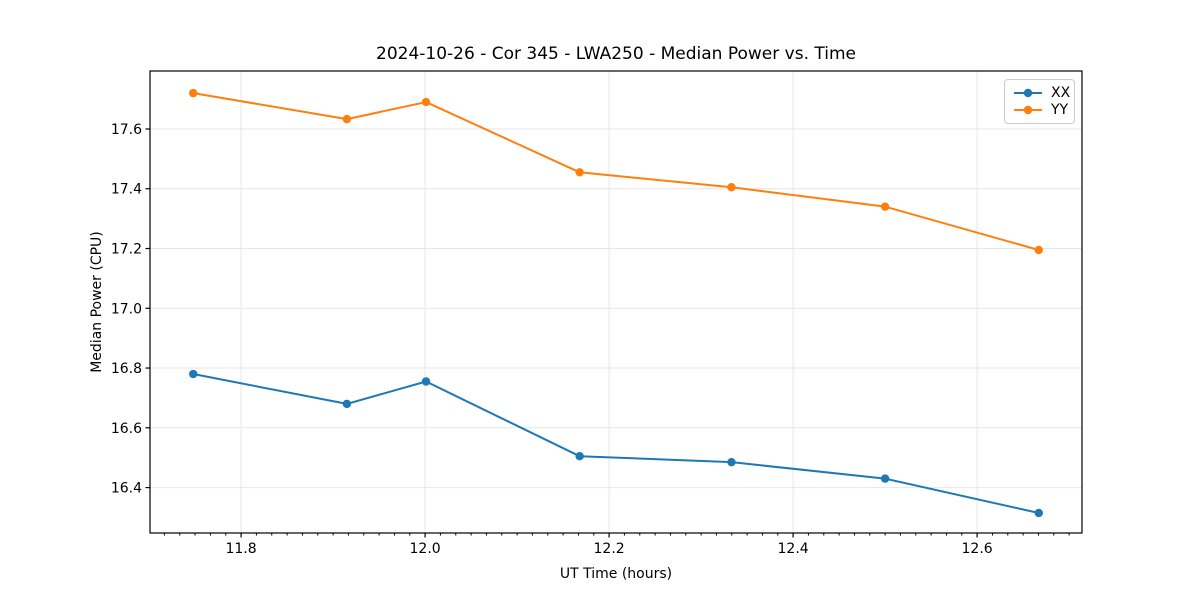 The height and width of the screenshot is (600, 1200). I want to click on legend-line-marker-xx-icon, so click(1028, 93).